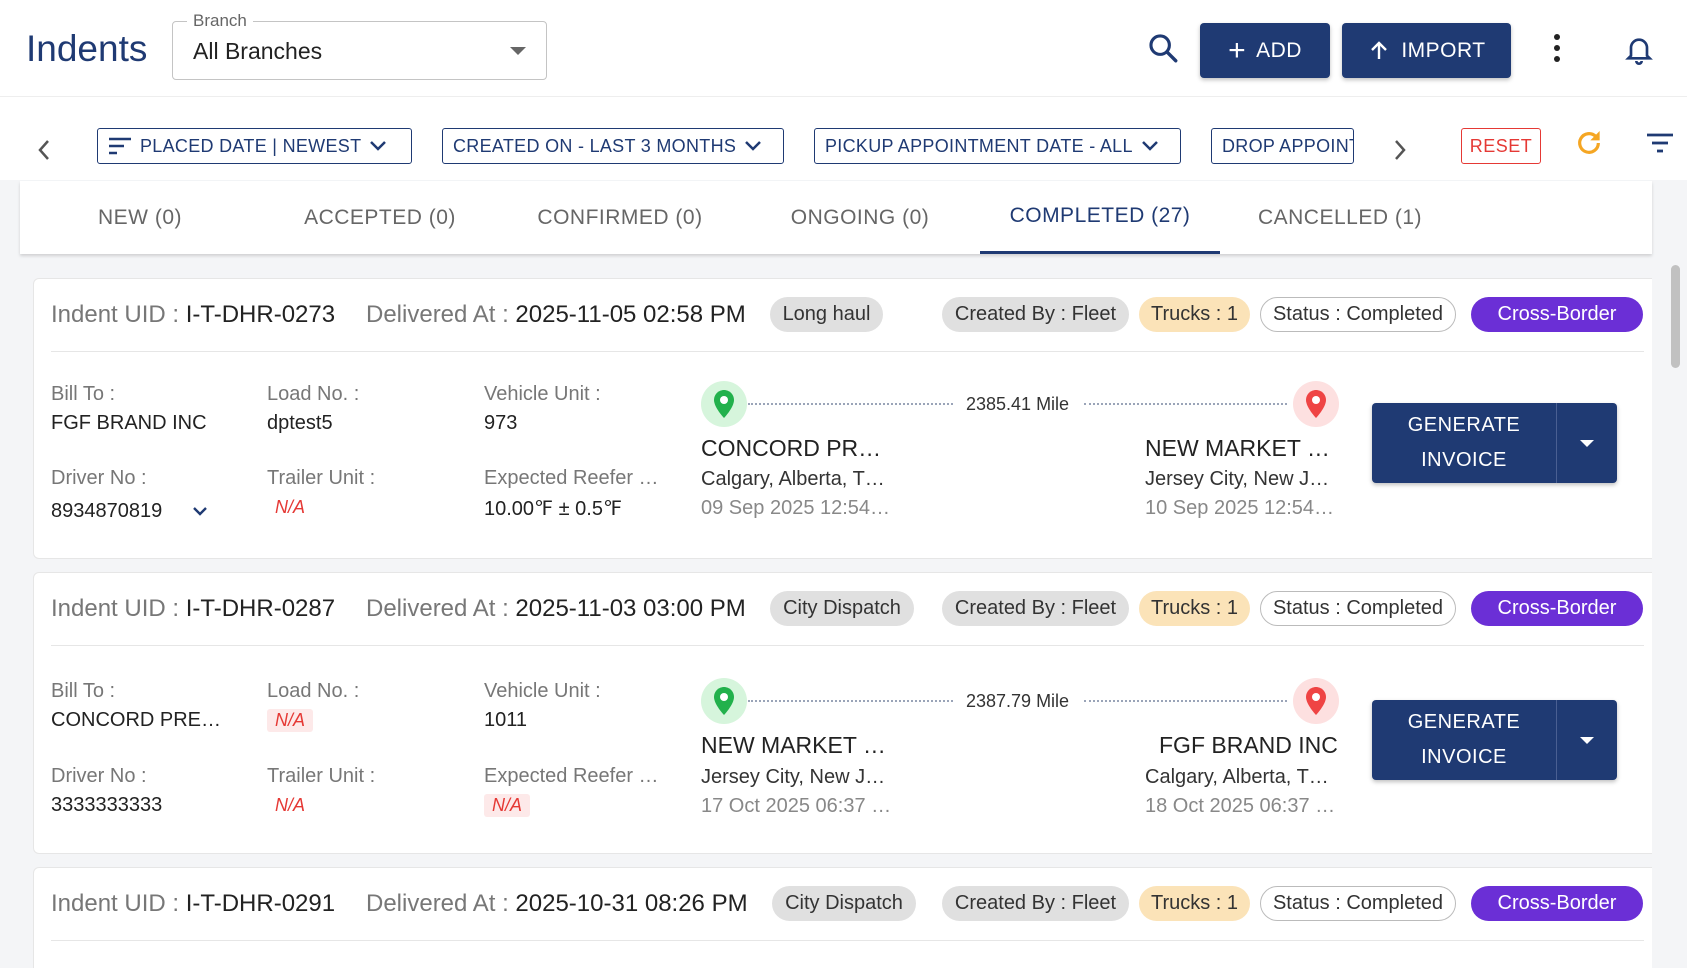 The image size is (1687, 968). I want to click on filter-chip-pickup-date: PICKUP APPOINTMENT DATE - ALL, so click(997, 146).